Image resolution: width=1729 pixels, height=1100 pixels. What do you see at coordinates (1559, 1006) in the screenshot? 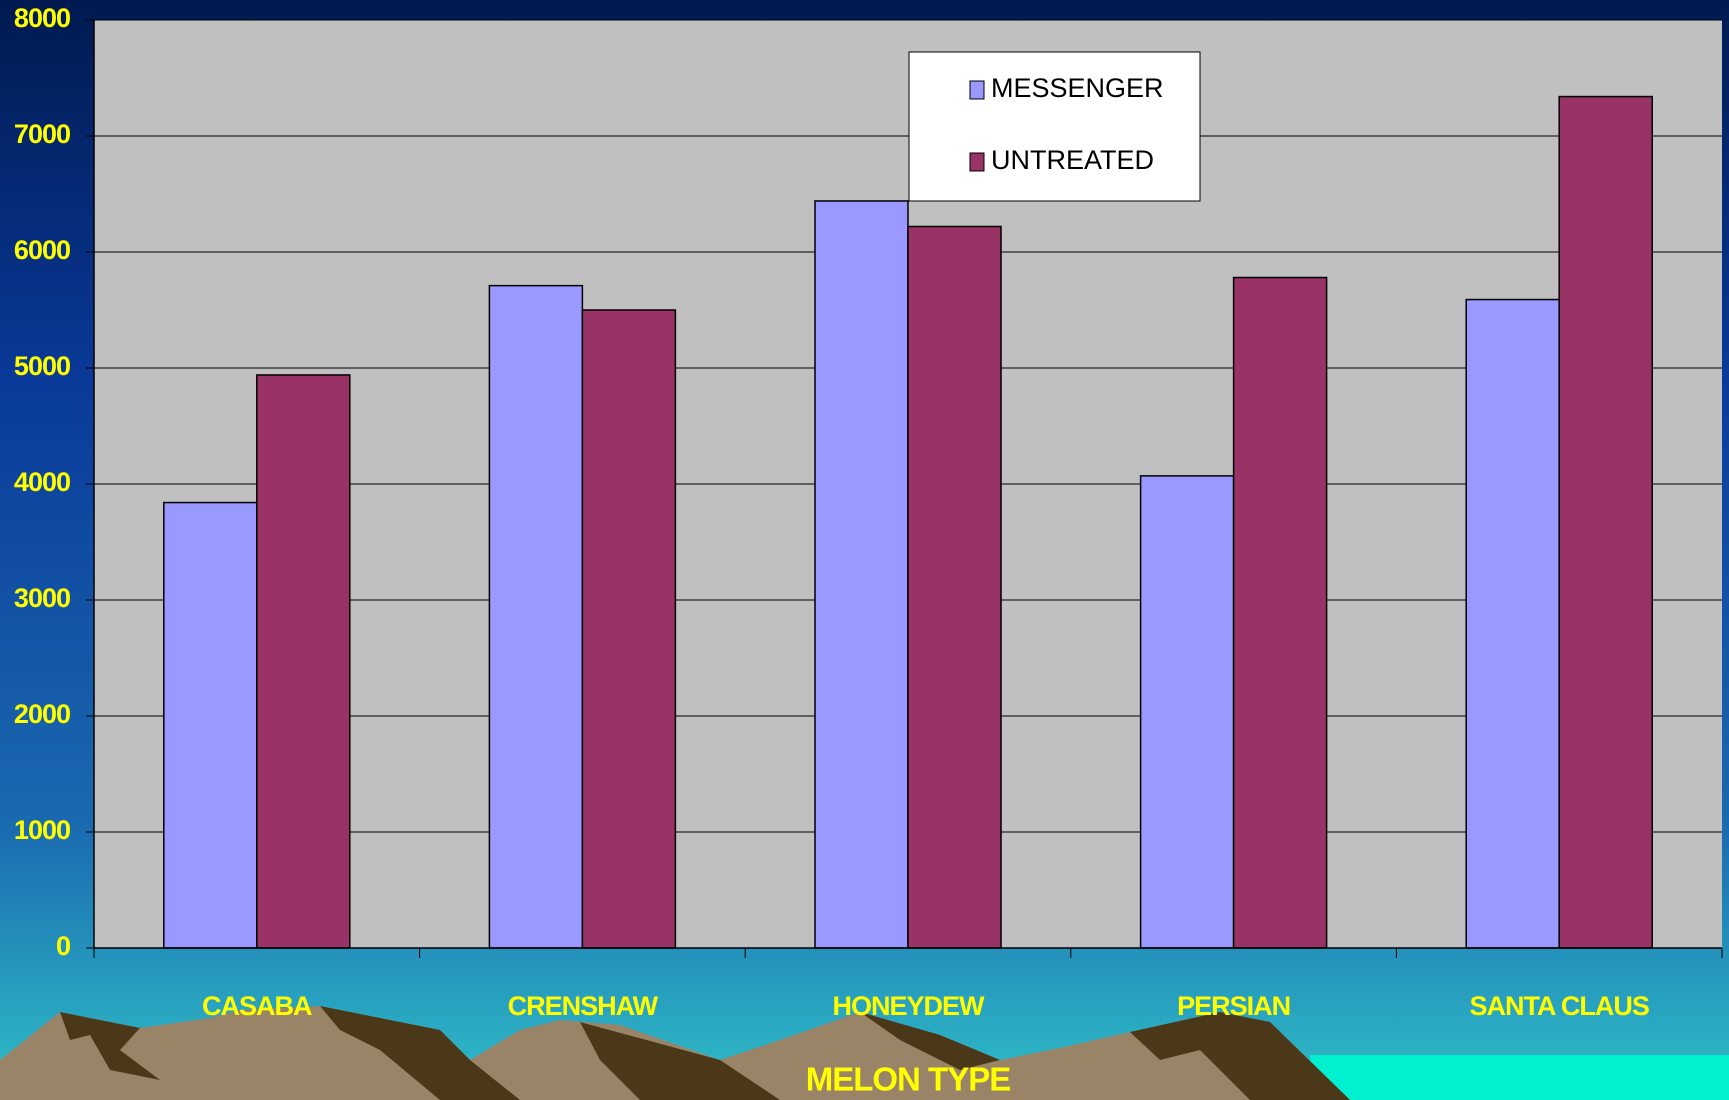
I see `x-tick-label: SANTA CLAUS` at bounding box center [1559, 1006].